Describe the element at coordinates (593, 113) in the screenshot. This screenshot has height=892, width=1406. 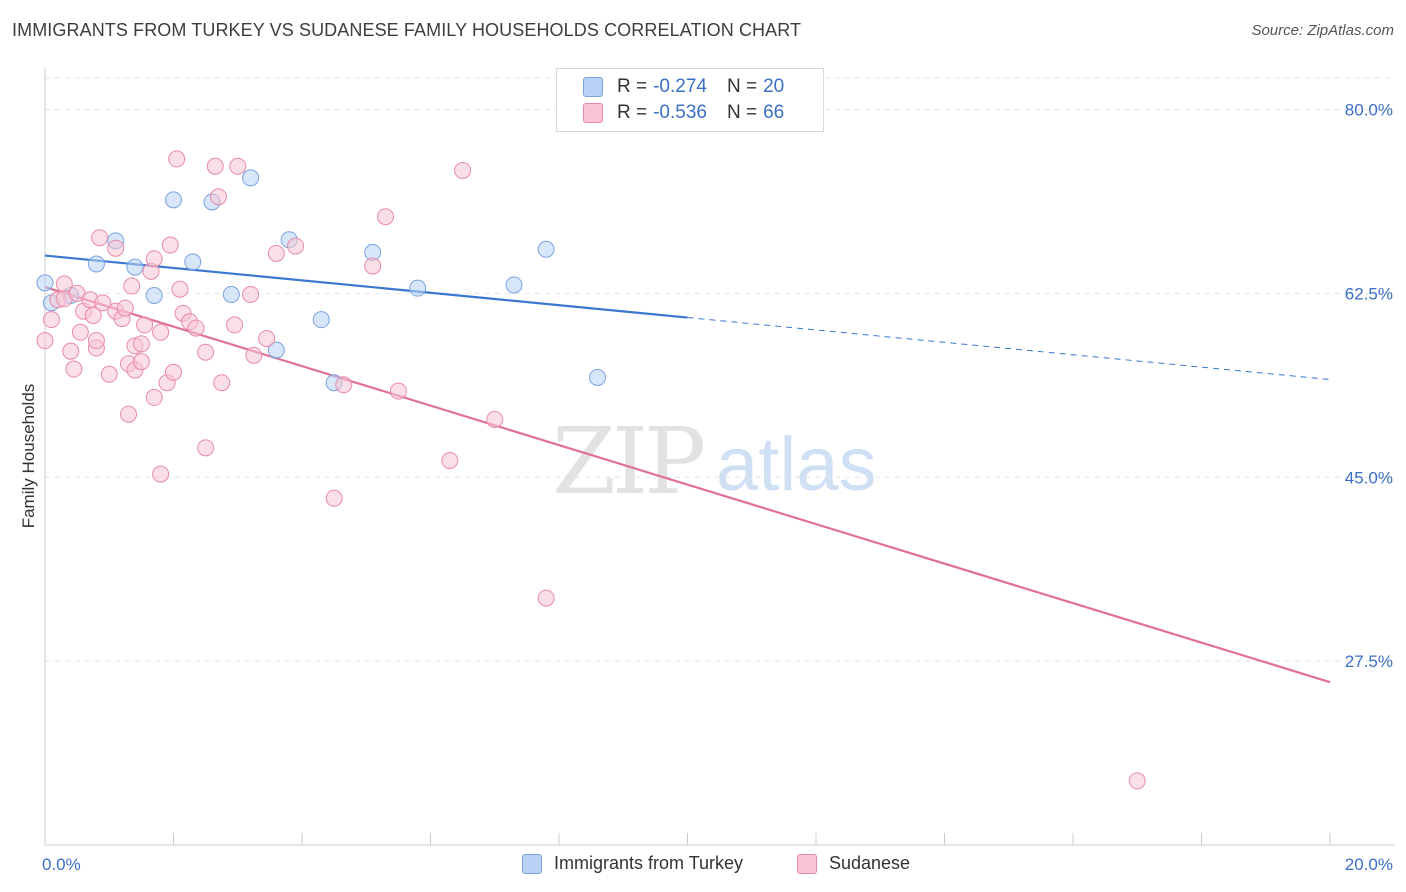
I see `legend-swatch-pink` at that location.